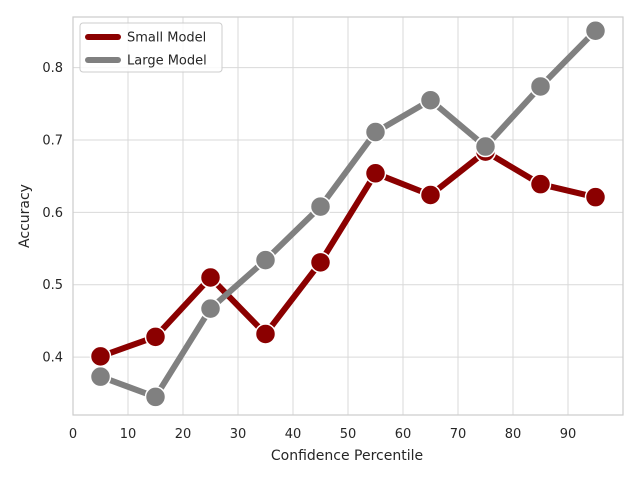 The height and width of the screenshot is (480, 640). I want to click on x-tick-label: 60, so click(403, 434).